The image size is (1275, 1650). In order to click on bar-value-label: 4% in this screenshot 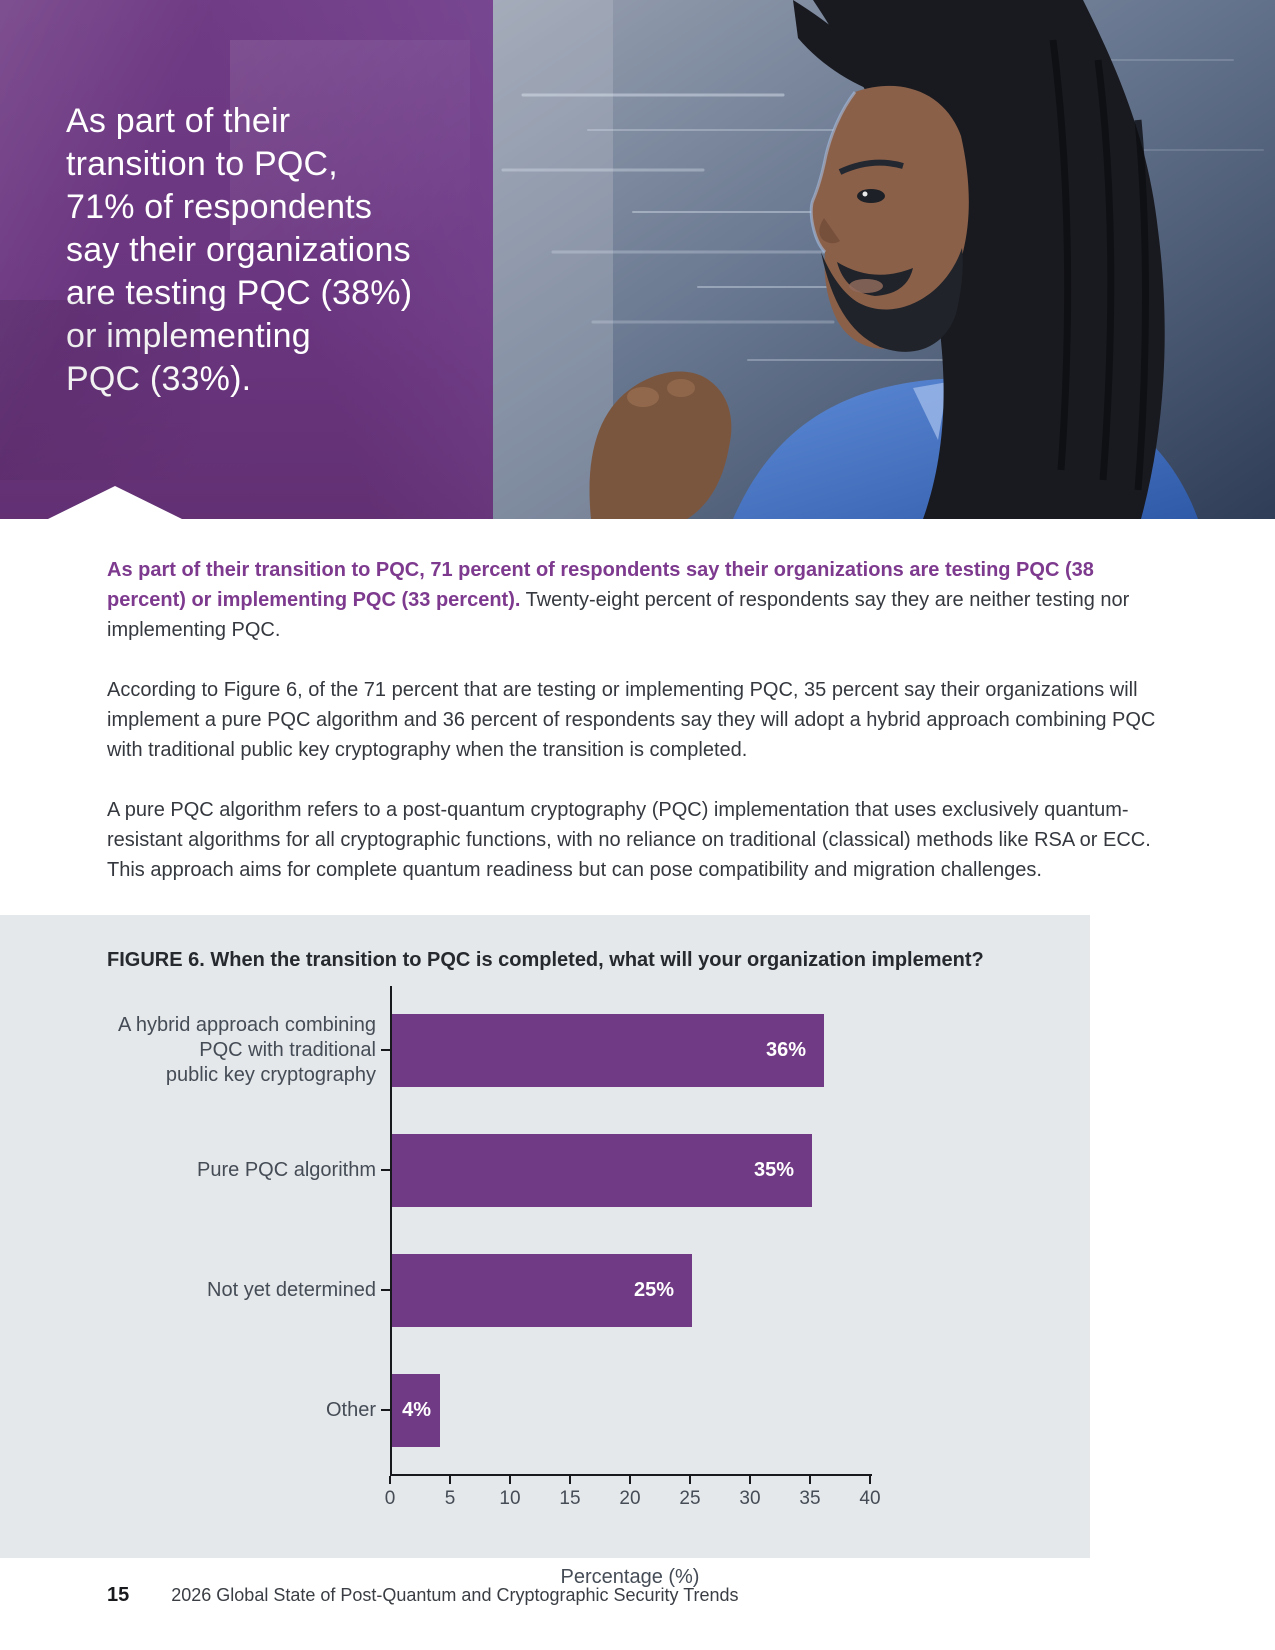, I will do `click(416, 1409)`.